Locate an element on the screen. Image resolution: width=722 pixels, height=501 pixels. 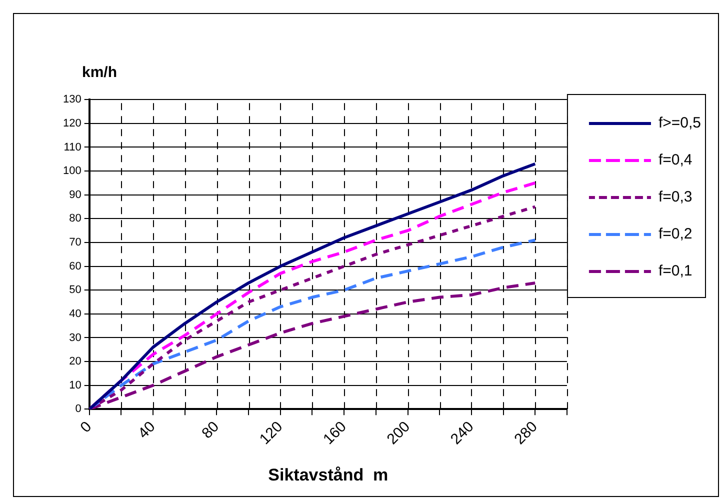
x-tick-label: 120 is located at coordinates (271, 433).